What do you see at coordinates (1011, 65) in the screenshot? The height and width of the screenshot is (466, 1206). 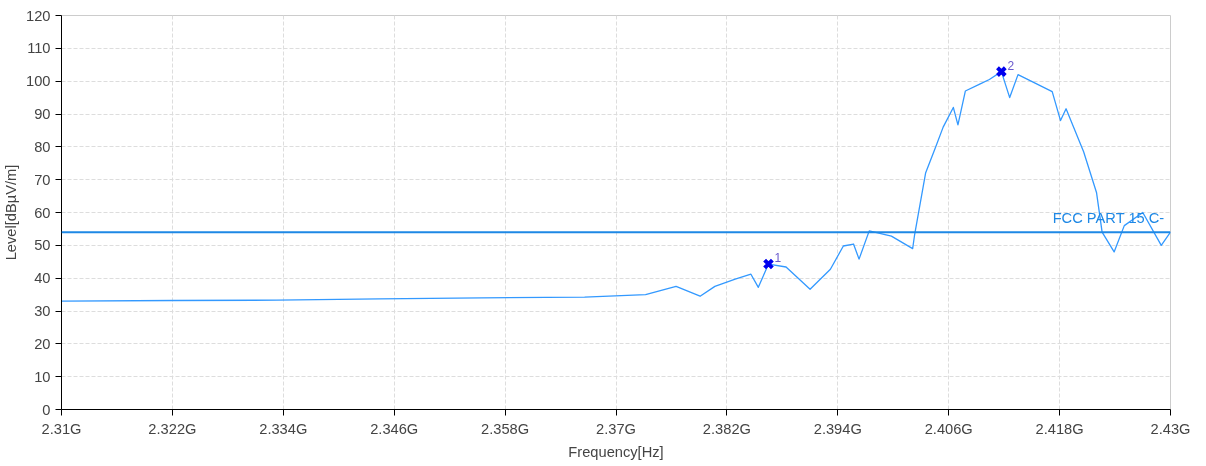 I see `annotation: 2` at bounding box center [1011, 65].